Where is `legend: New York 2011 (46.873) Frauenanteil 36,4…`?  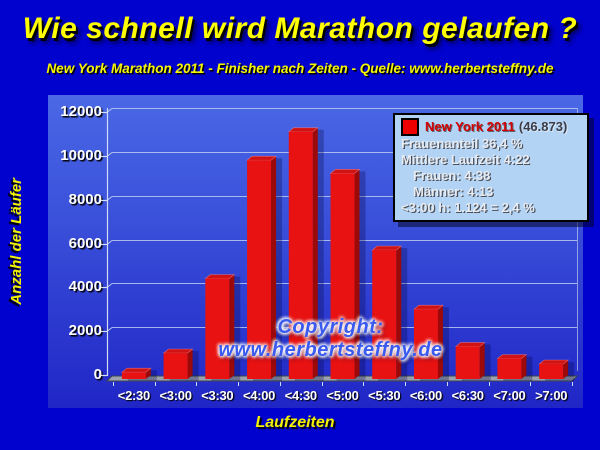 legend: New York 2011 (46.873) Frauenanteil 36,4… is located at coordinates (491, 167).